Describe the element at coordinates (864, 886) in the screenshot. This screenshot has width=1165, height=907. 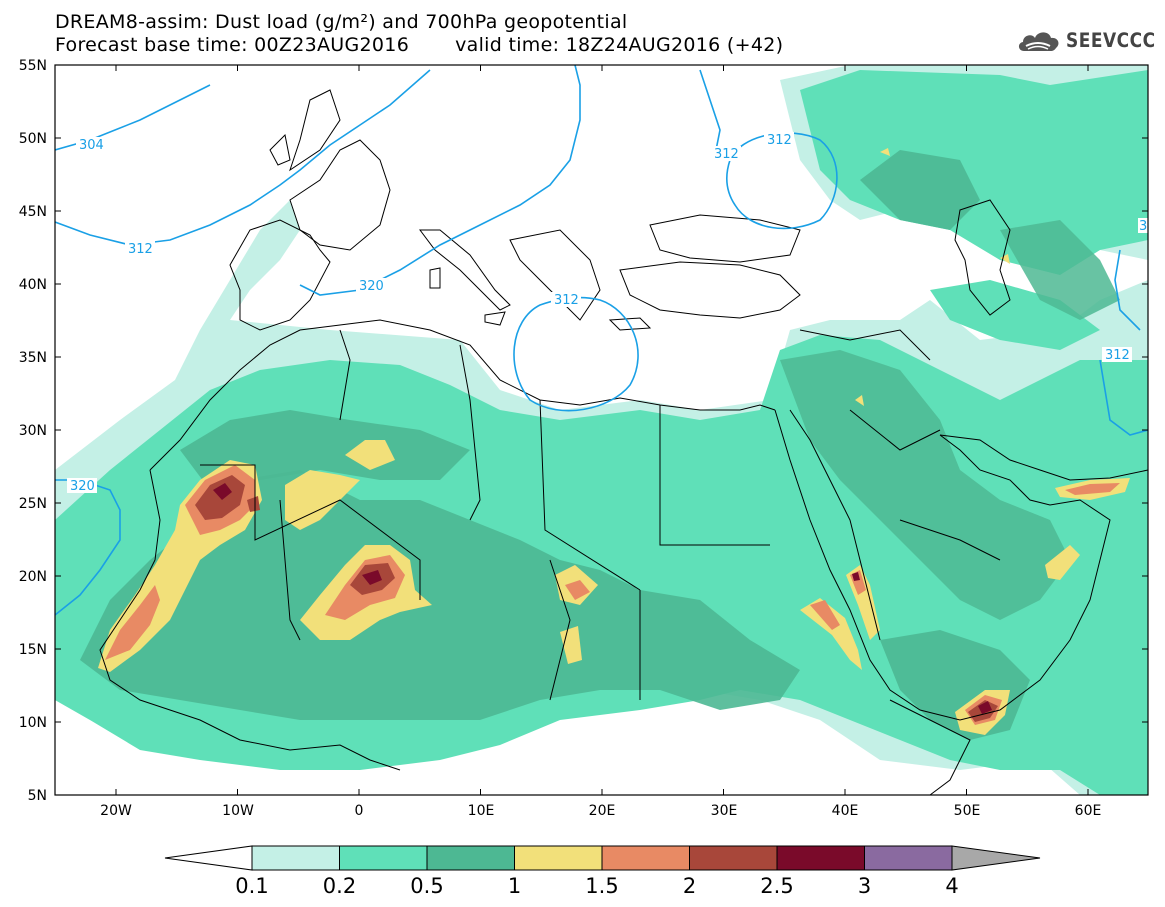
I see `colorbar-tick-label: 3` at that location.